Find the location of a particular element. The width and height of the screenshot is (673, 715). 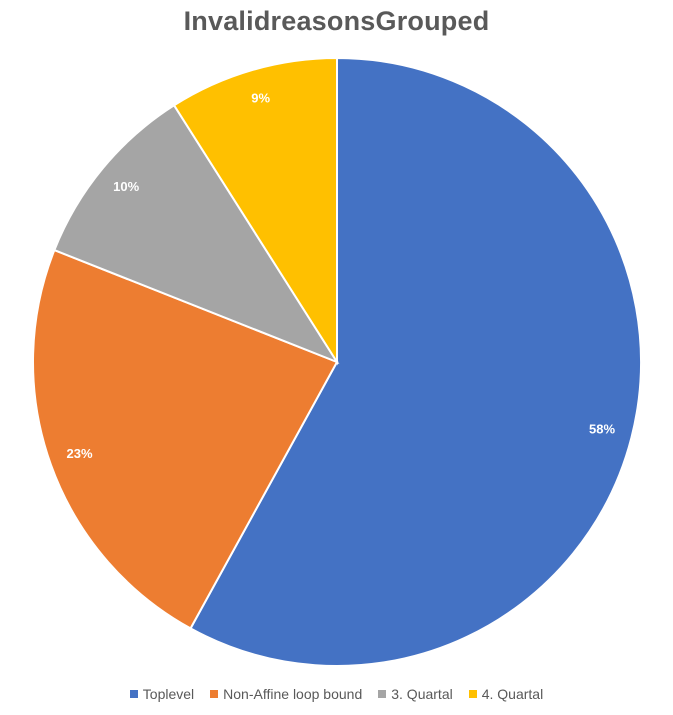

pie-slice-4-quartal is located at coordinates (255, 211).